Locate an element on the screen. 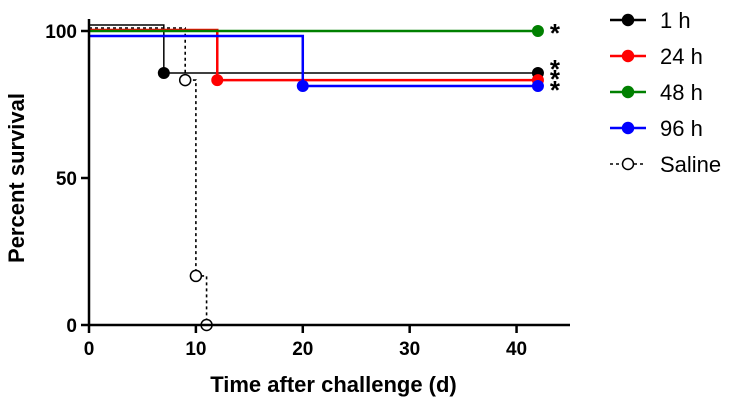 The height and width of the screenshot is (401, 733). x-tick-label: 20 is located at coordinates (302, 349).